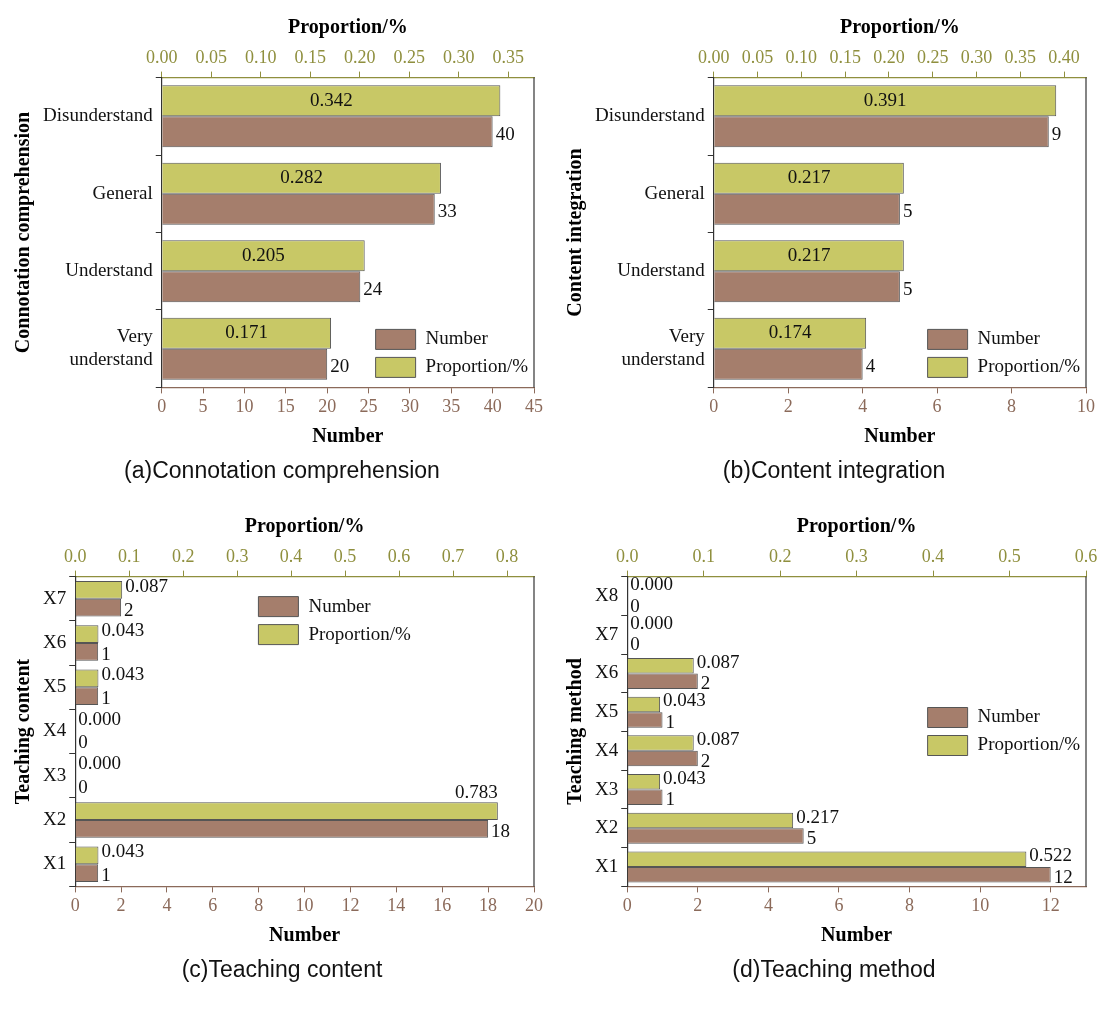 Image resolution: width=1112 pixels, height=1009 pixels. What do you see at coordinates (606, 594) in the screenshot?
I see `y-tick-label: X8` at bounding box center [606, 594].